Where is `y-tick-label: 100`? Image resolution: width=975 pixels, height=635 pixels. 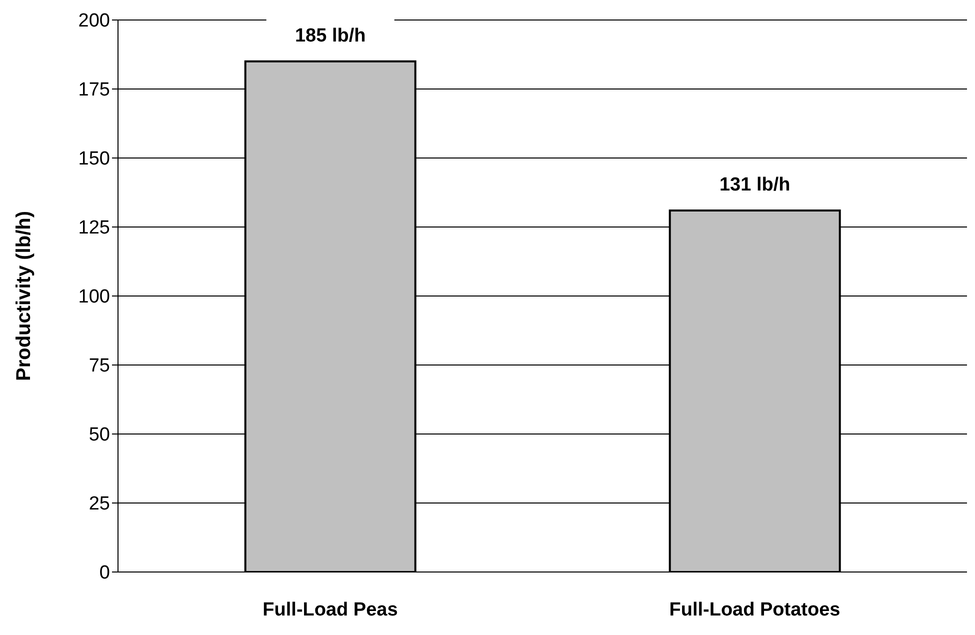 y-tick-label: 100 is located at coordinates (94, 297).